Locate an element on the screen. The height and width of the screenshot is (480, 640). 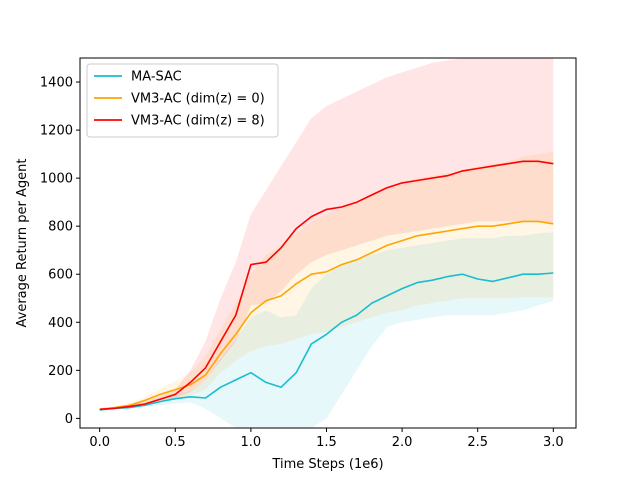
x-axis-ticks: 0.0 0.5 1.0 1.5 2.0 2.5 3.0 is located at coordinates (326, 439).